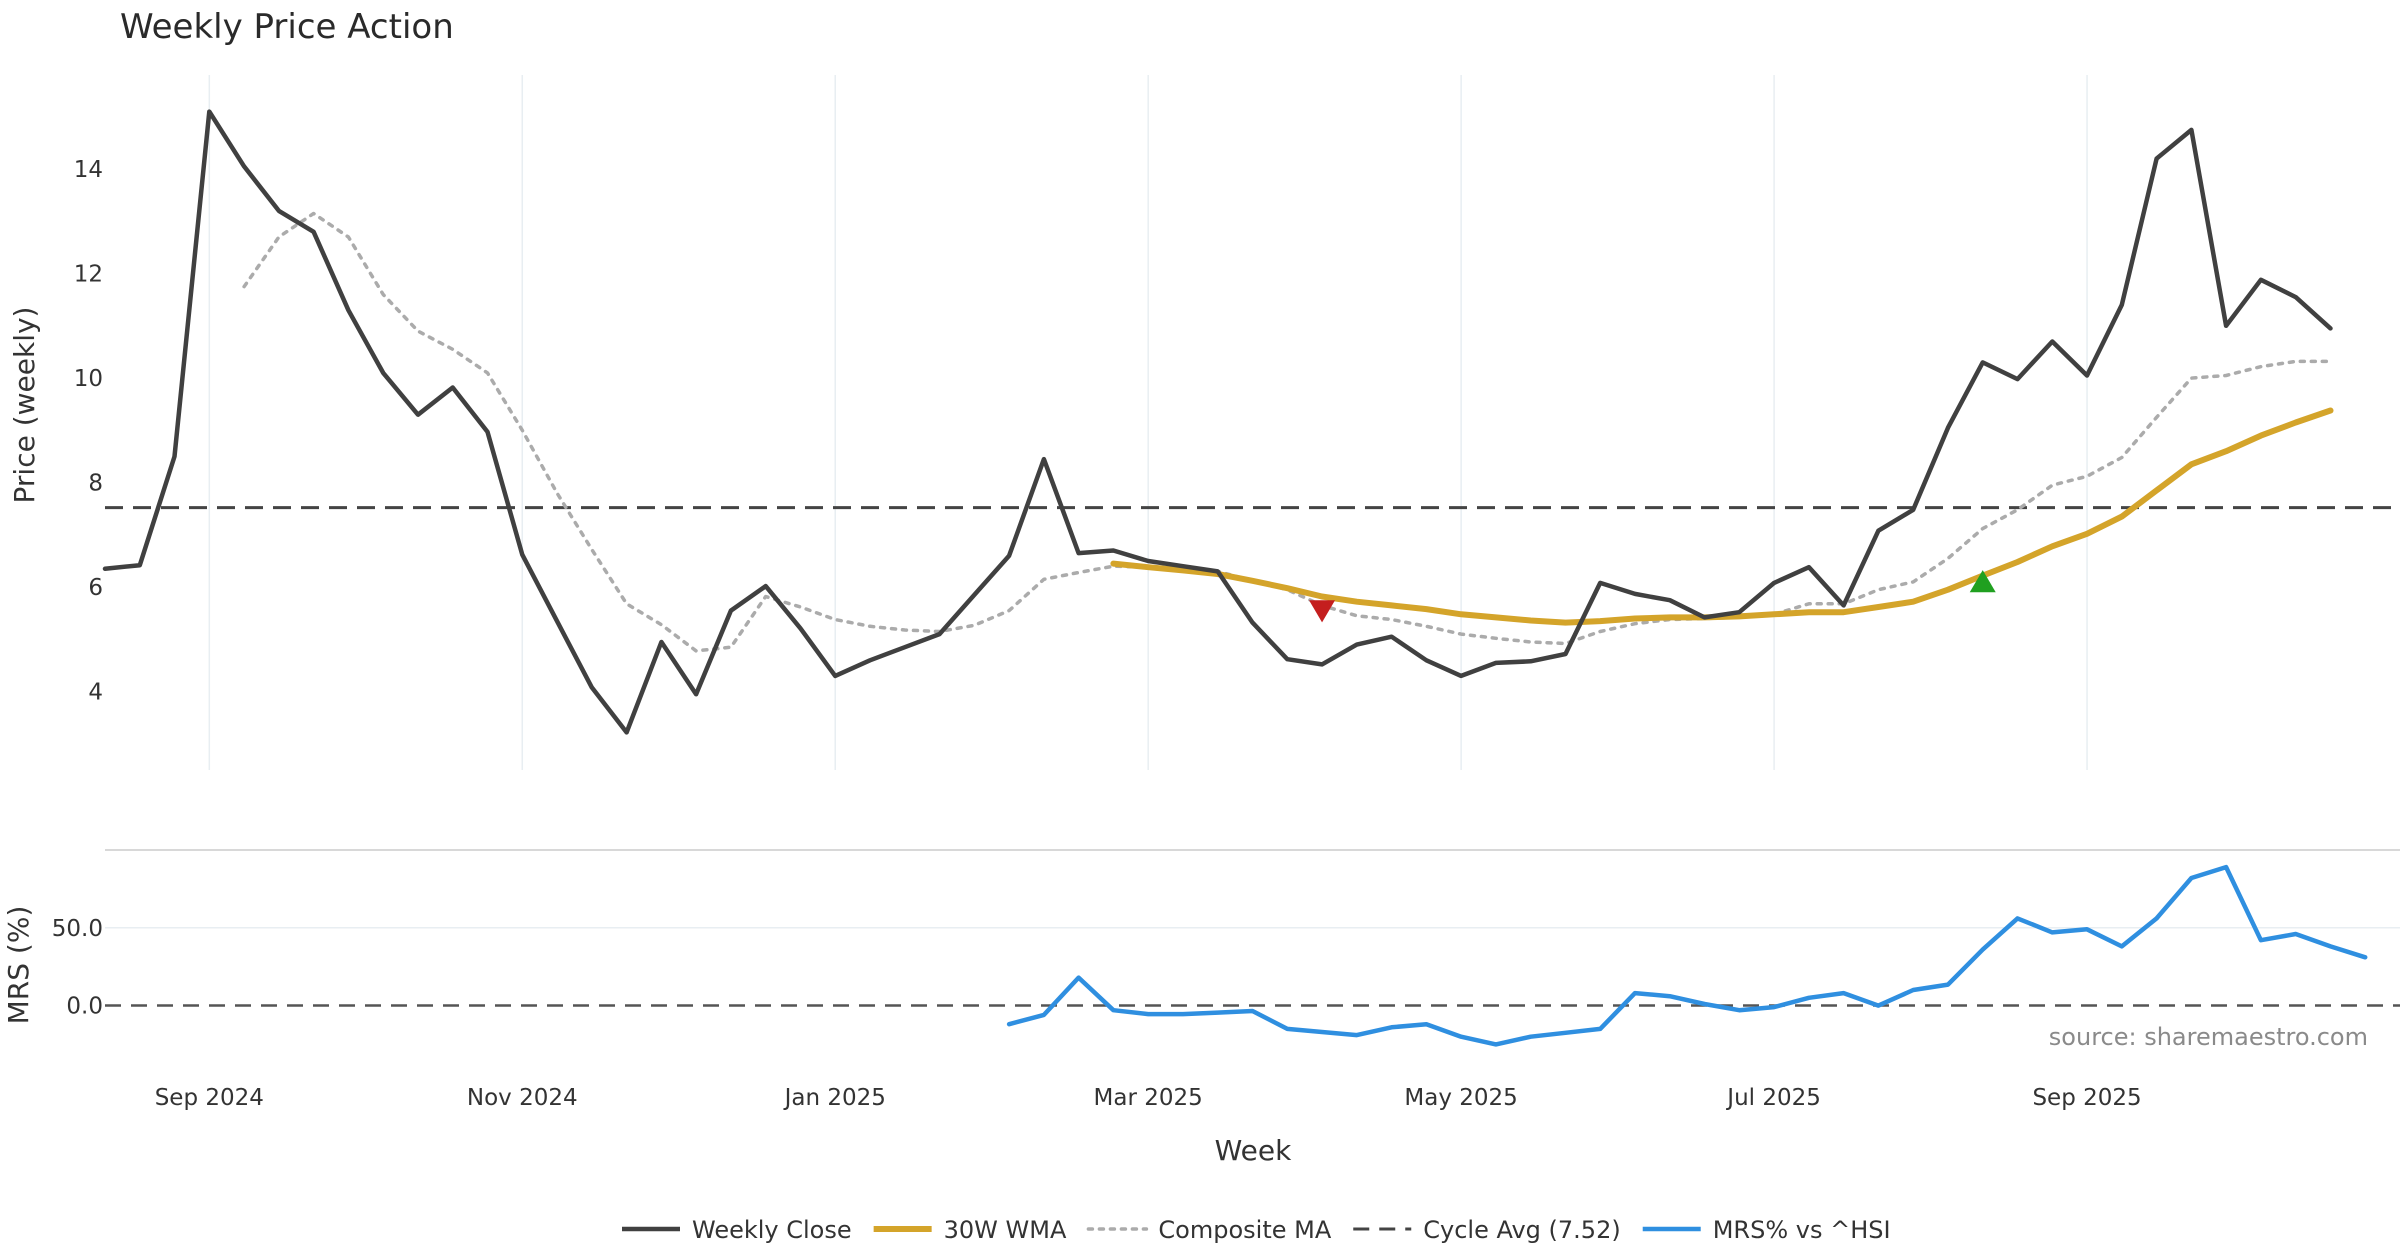 This screenshot has height=1260, width=2400. I want to click on source-credit: source: sharemaestro.com, so click(2208, 1037).